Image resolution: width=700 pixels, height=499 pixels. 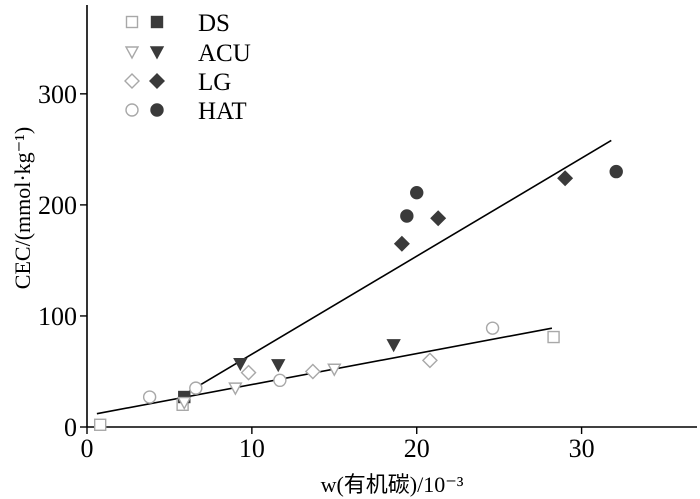 I want to click on y-tick-label: 100, so click(x=57, y=316).